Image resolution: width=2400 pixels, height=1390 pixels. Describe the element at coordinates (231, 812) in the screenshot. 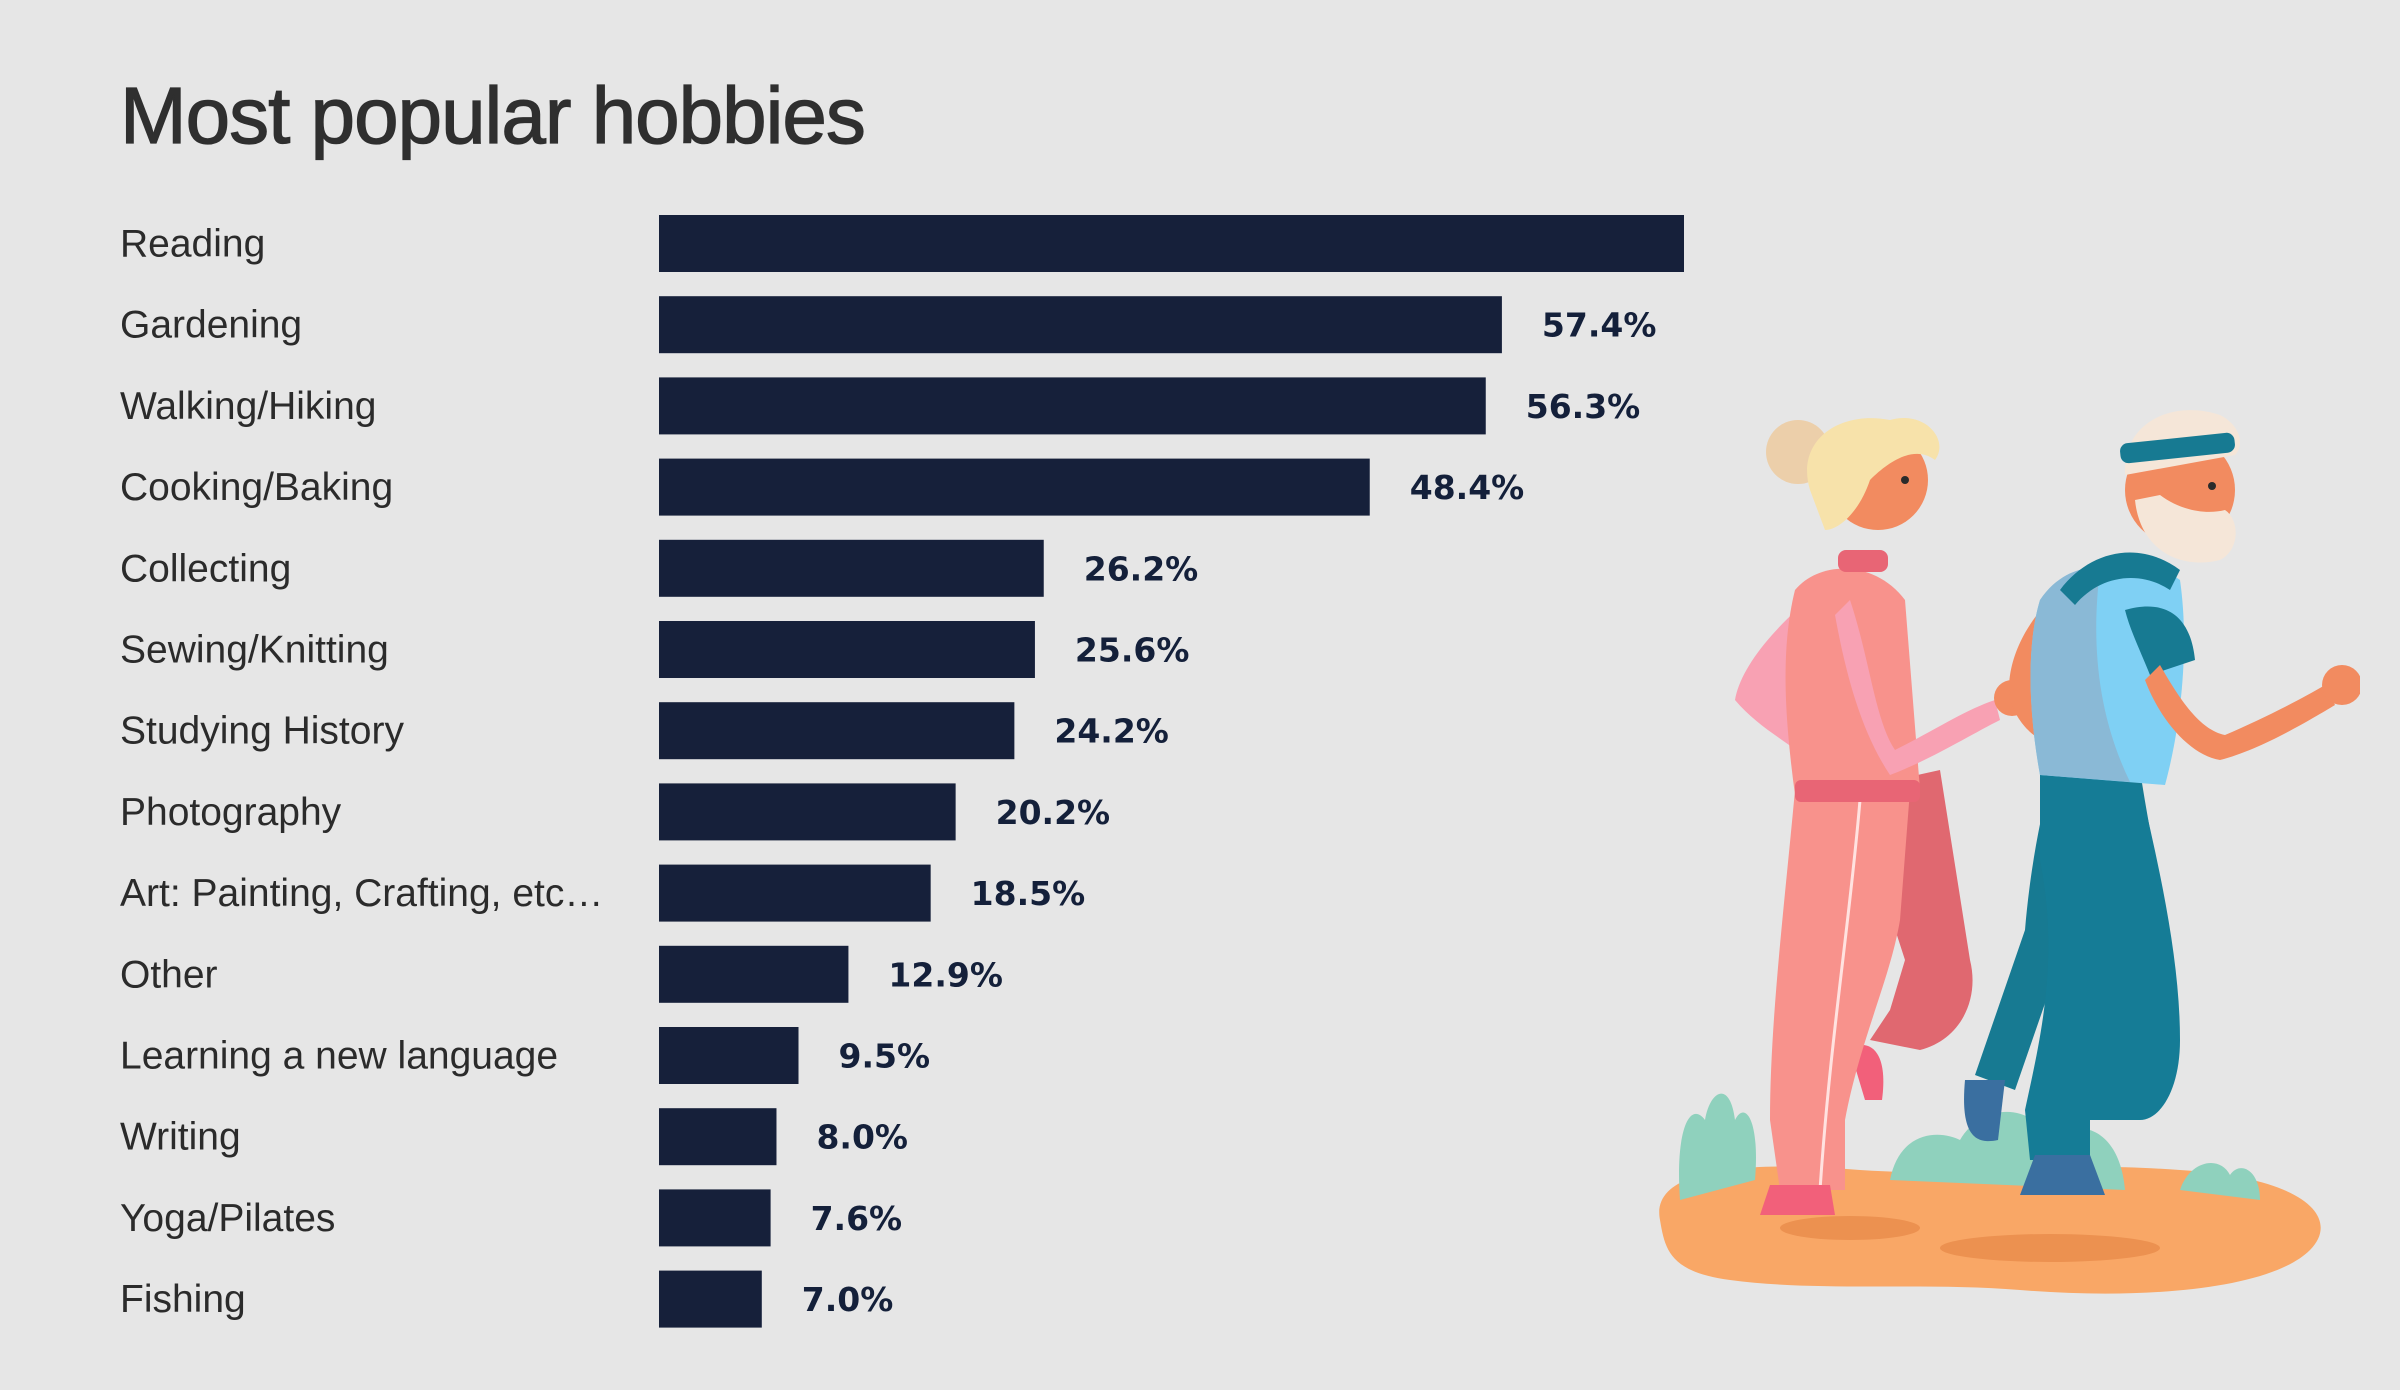

I see `category-label: Photography` at that location.